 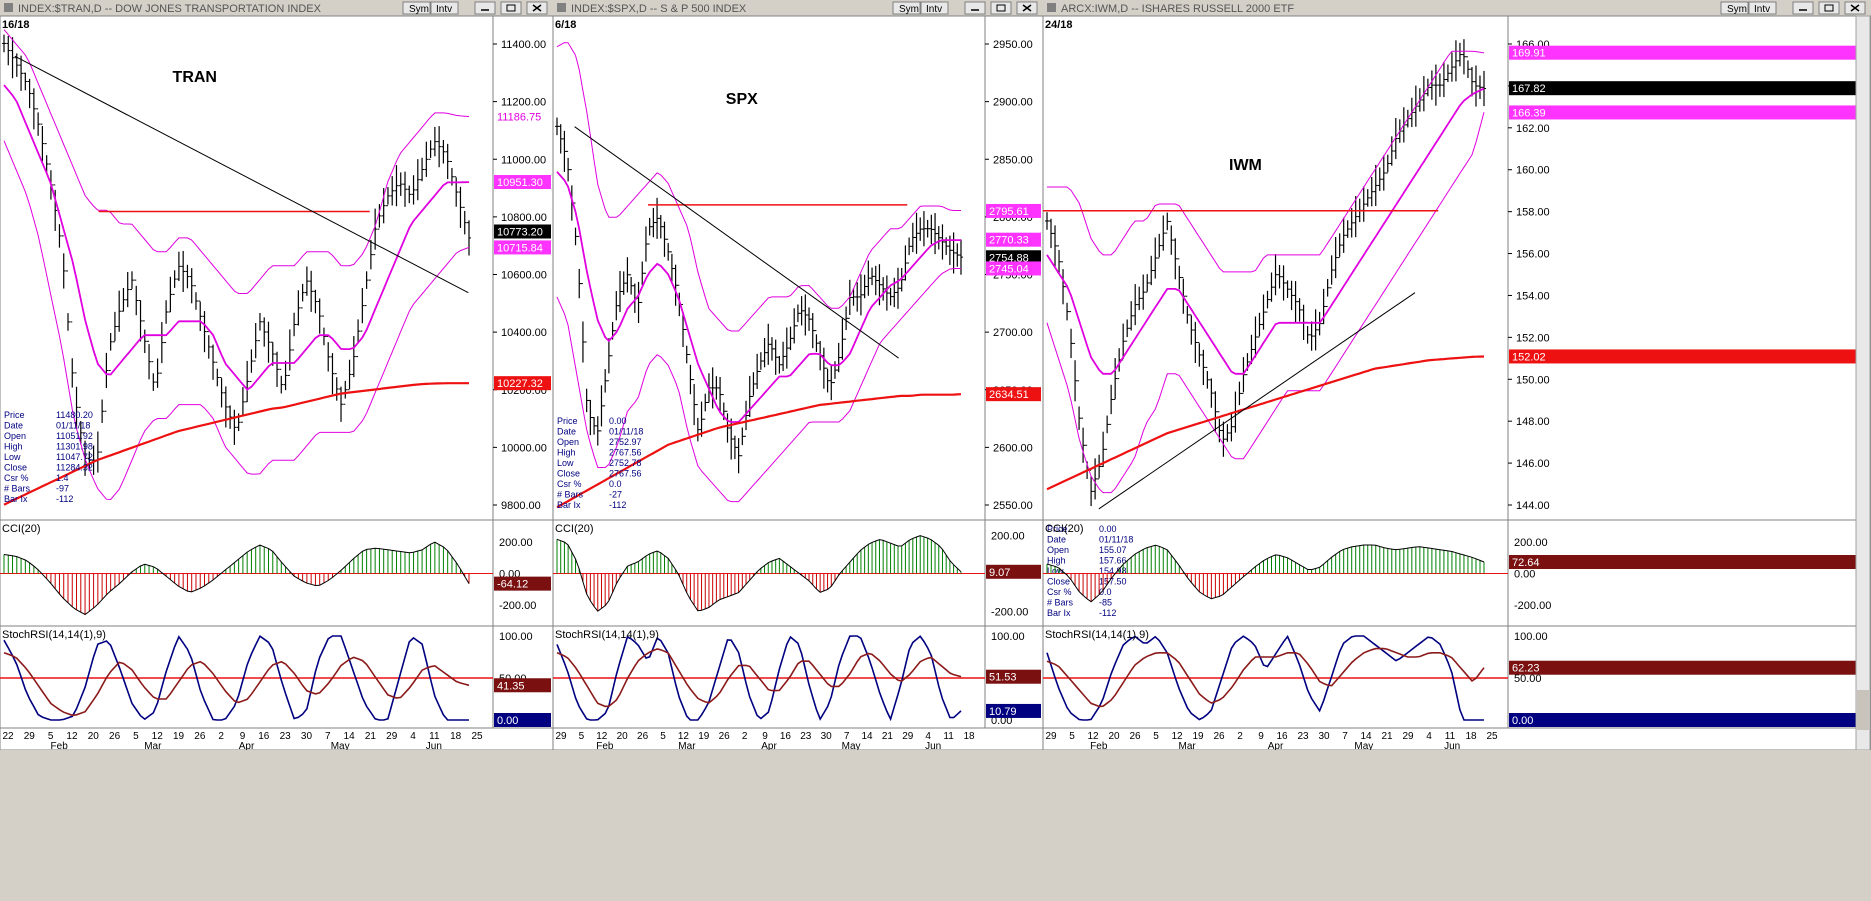 I want to click on cci-line, so click(x=1265, y=573).